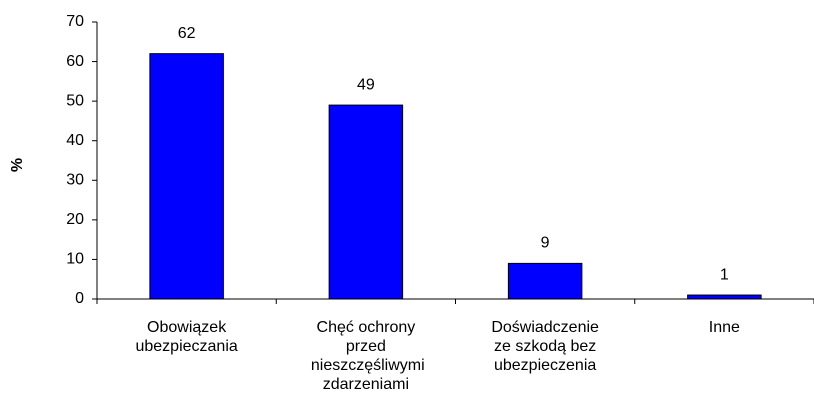 This screenshot has height=416, width=814. Describe the element at coordinates (75, 100) in the screenshot. I see `y-tick-label: 50` at that location.